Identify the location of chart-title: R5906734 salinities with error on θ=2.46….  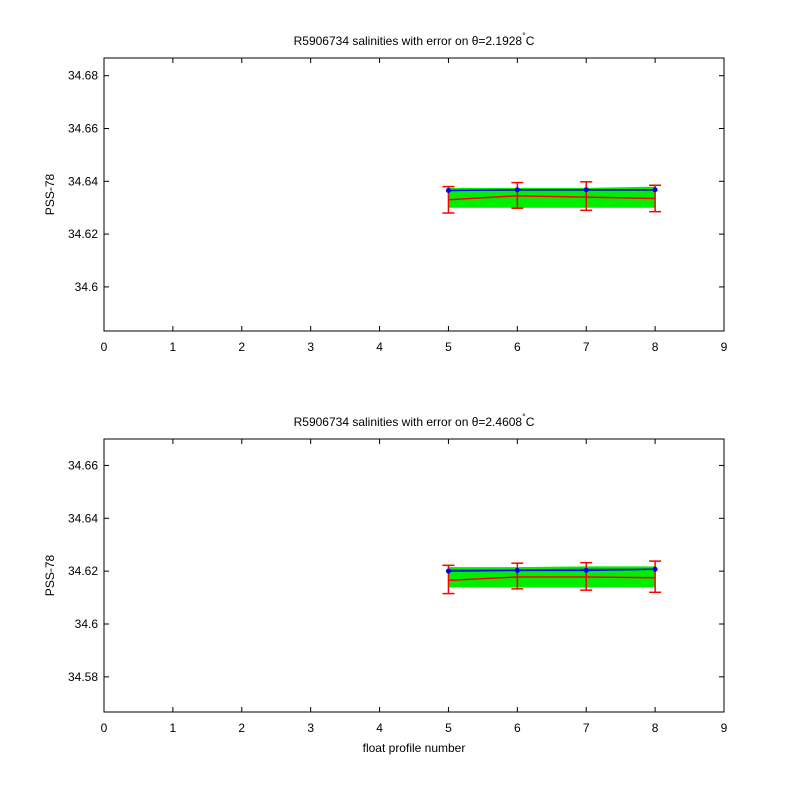
(414, 420).